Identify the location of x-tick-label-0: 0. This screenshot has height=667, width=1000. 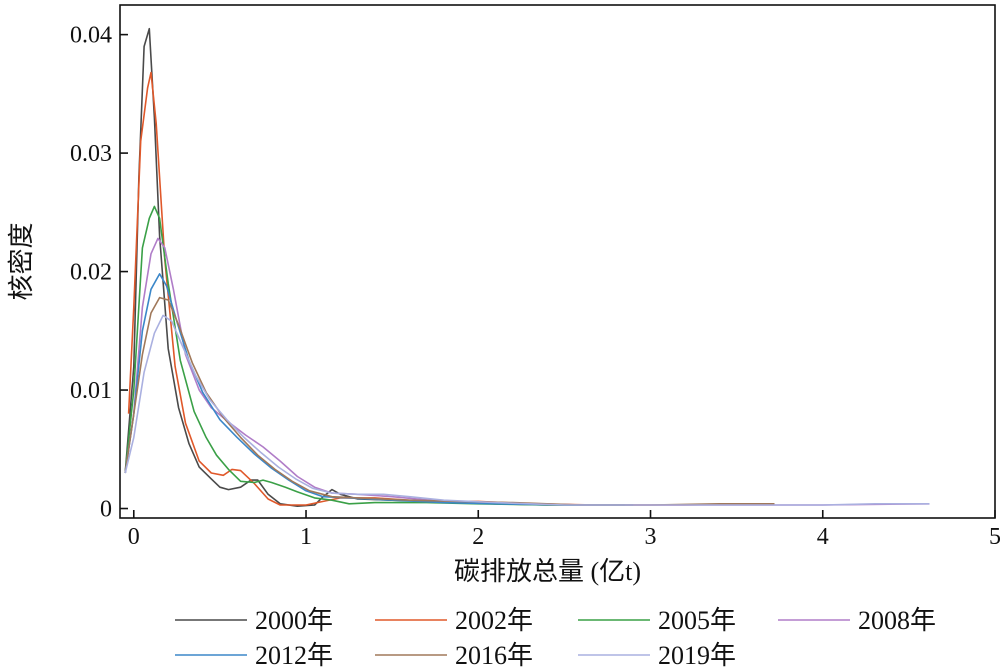
(134, 537).